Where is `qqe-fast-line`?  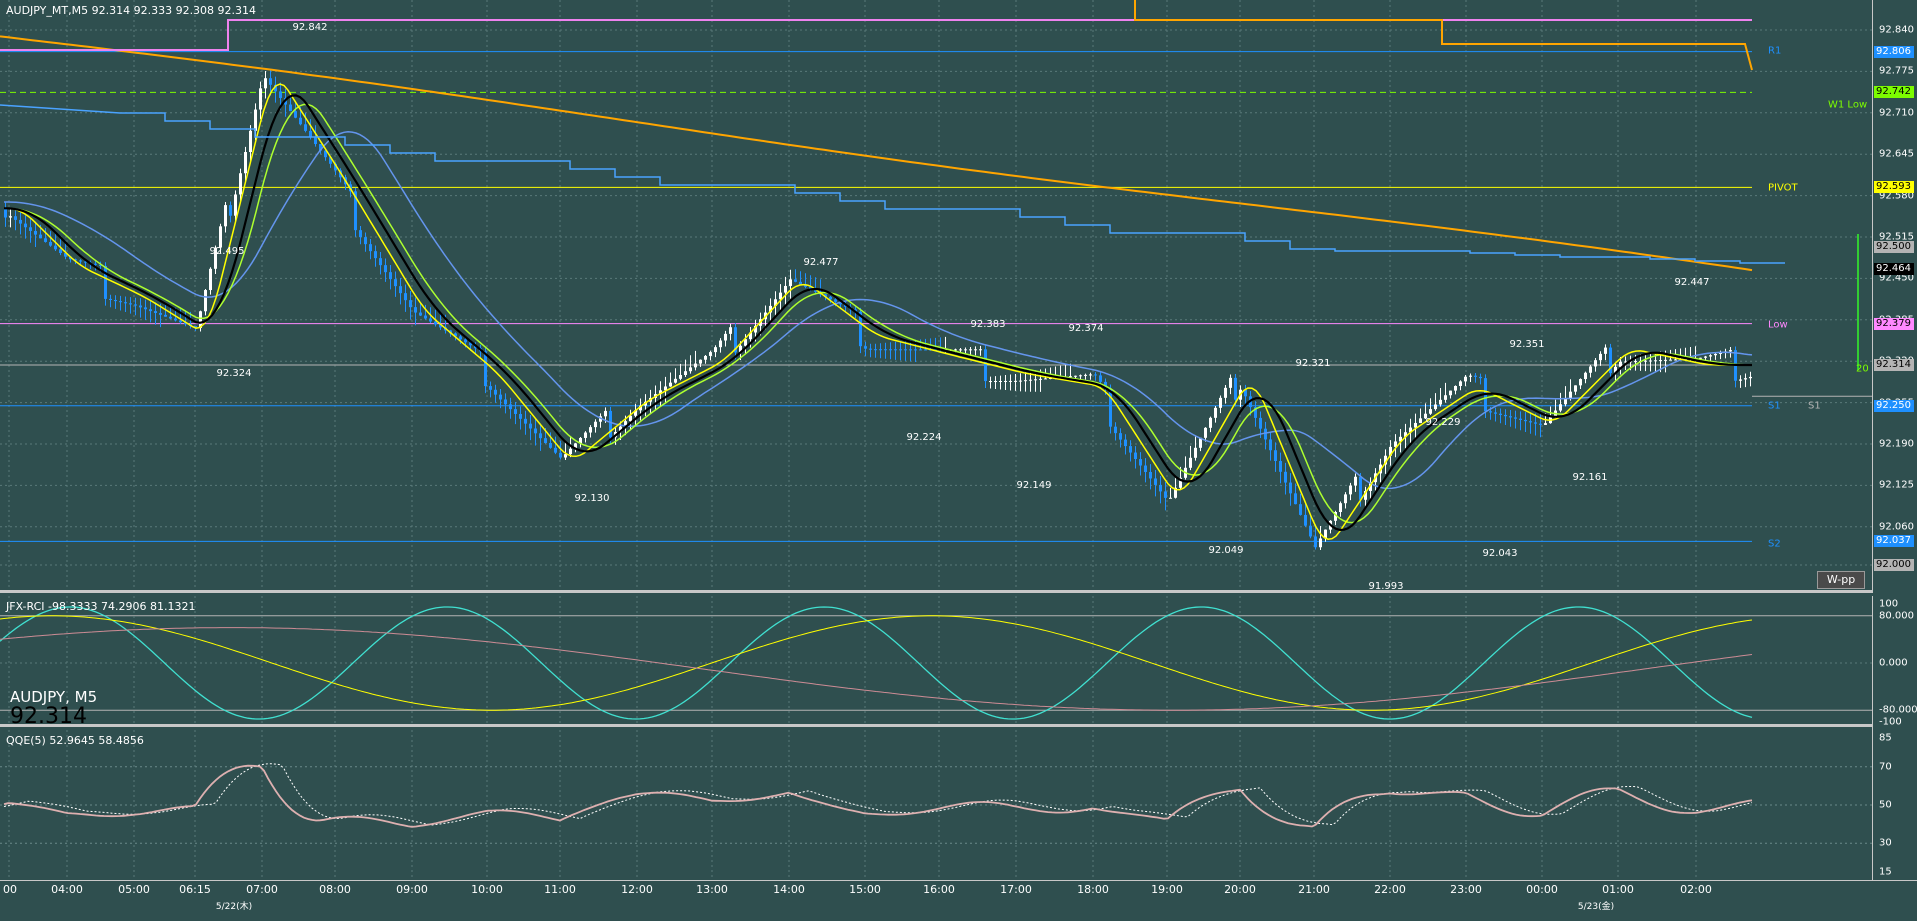
qqe-fast-line is located at coordinates (878, 796).